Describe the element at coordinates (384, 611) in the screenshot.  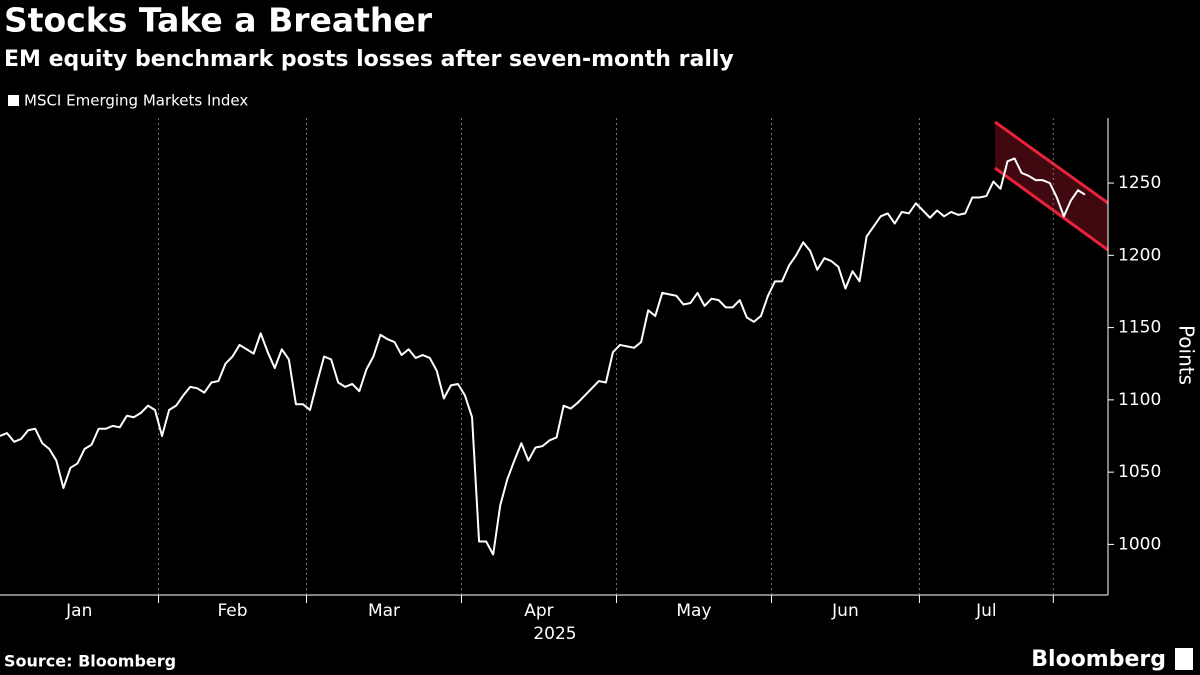
I see `x-tick-label: Mar` at that location.